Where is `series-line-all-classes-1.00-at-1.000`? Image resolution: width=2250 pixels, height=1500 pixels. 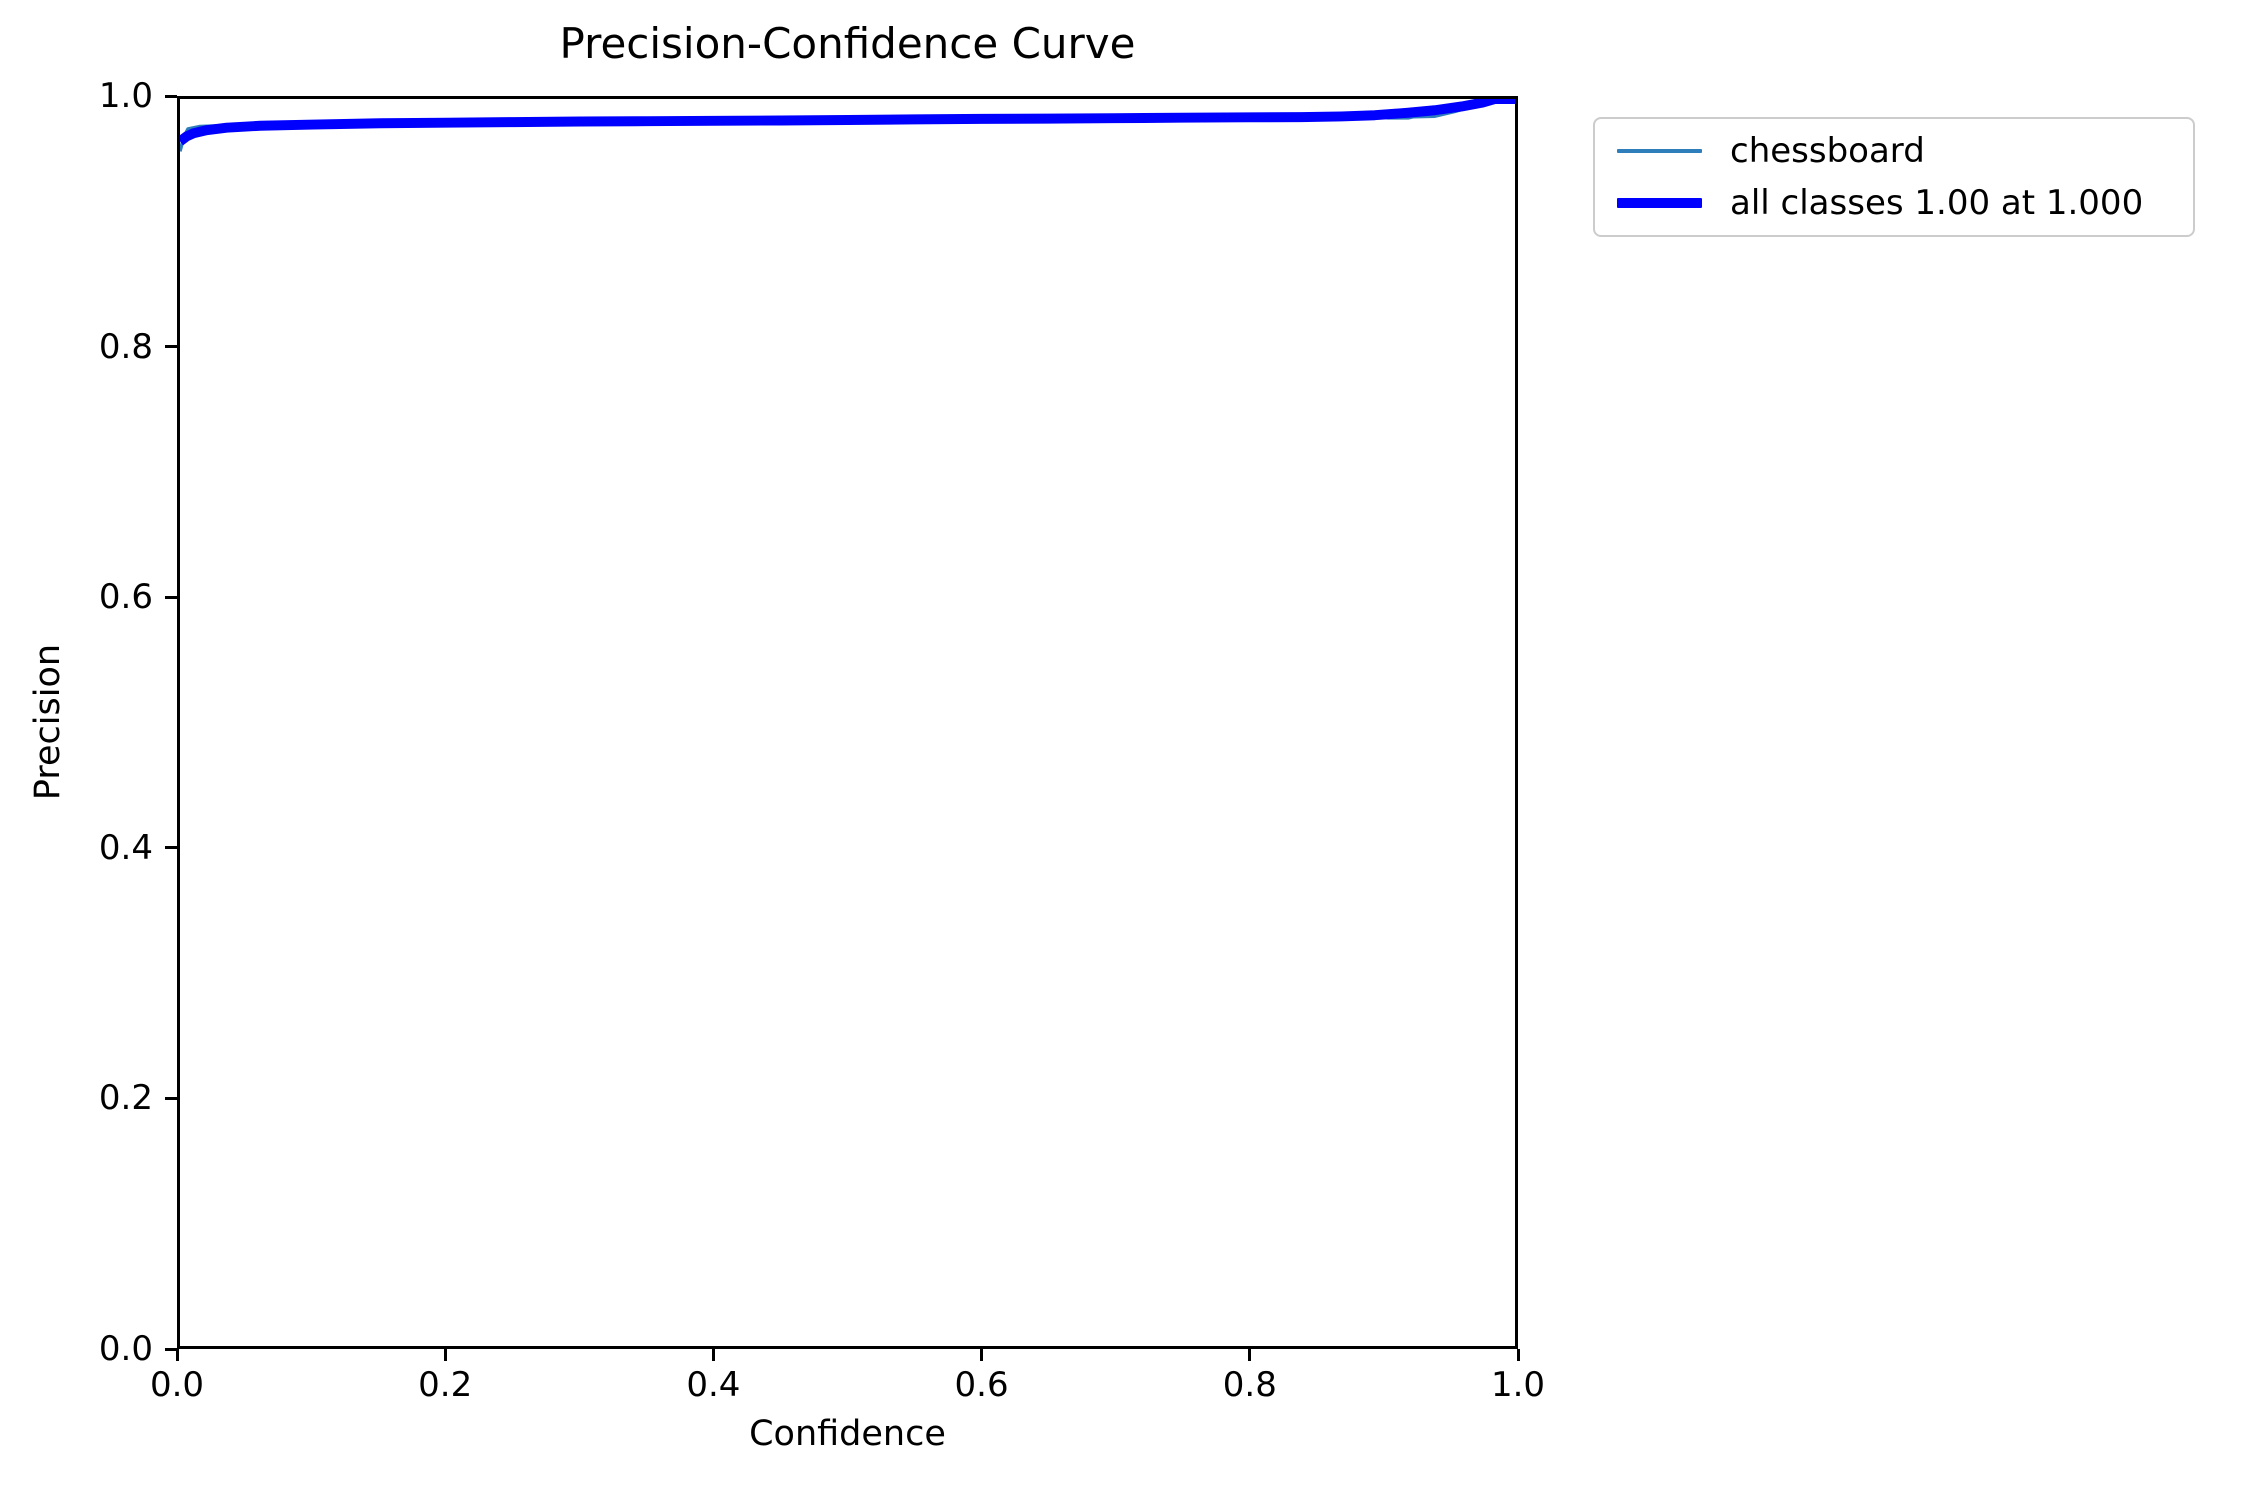
series-line-all-classes-1.00-at-1.000 is located at coordinates (847, 122).